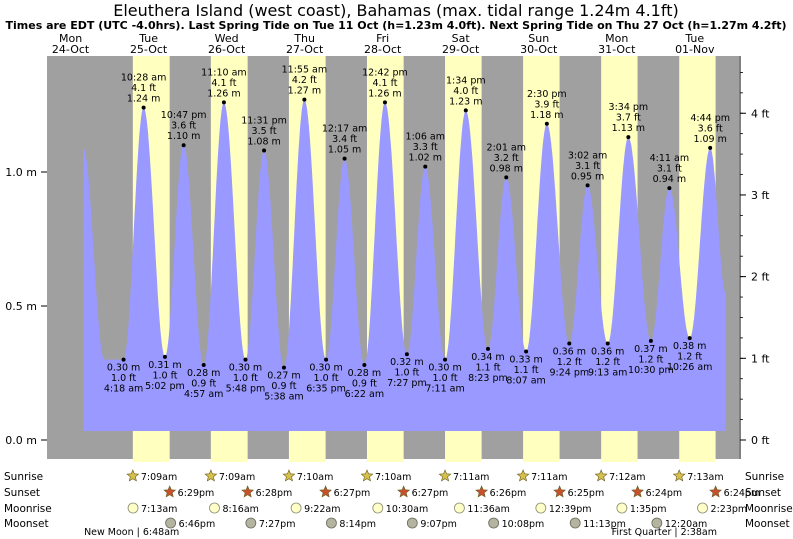 The width and height of the screenshot is (793, 539). I want to click on sunset-time: 6:24pm, so click(742, 493).